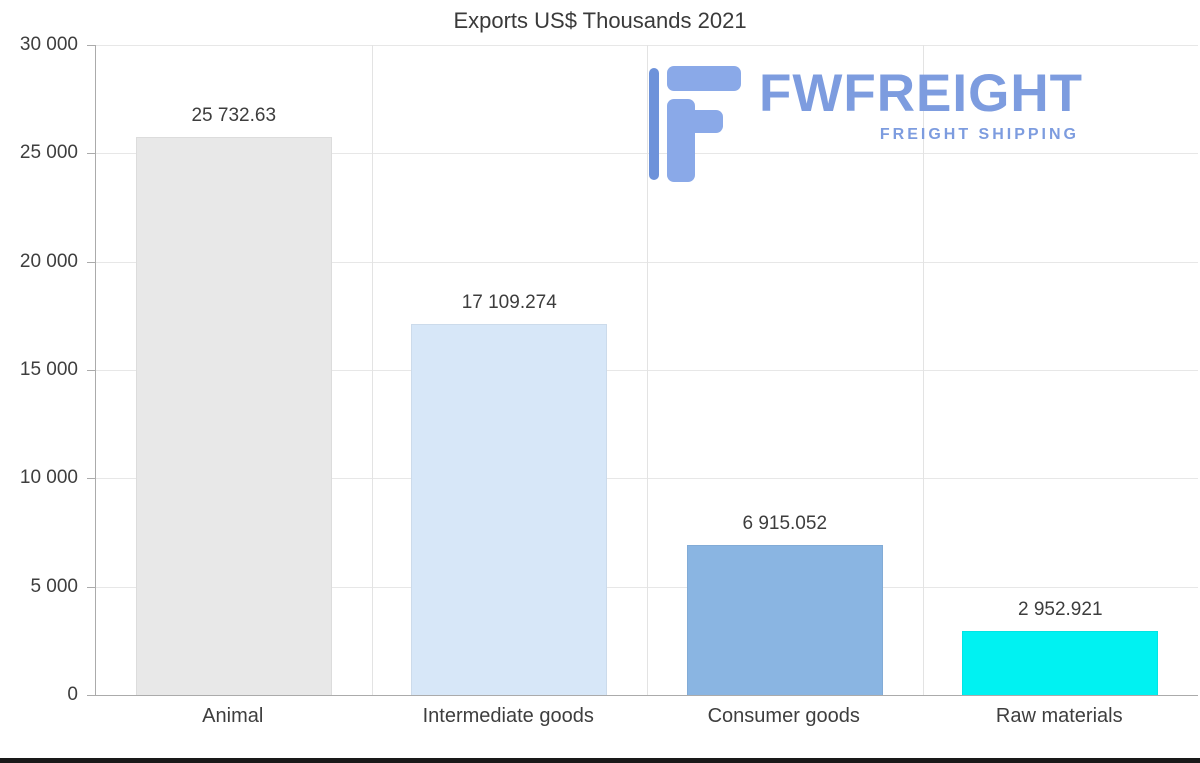 This screenshot has width=1200, height=763. What do you see at coordinates (1059, 716) in the screenshot?
I see `x-category-label: Raw materials` at bounding box center [1059, 716].